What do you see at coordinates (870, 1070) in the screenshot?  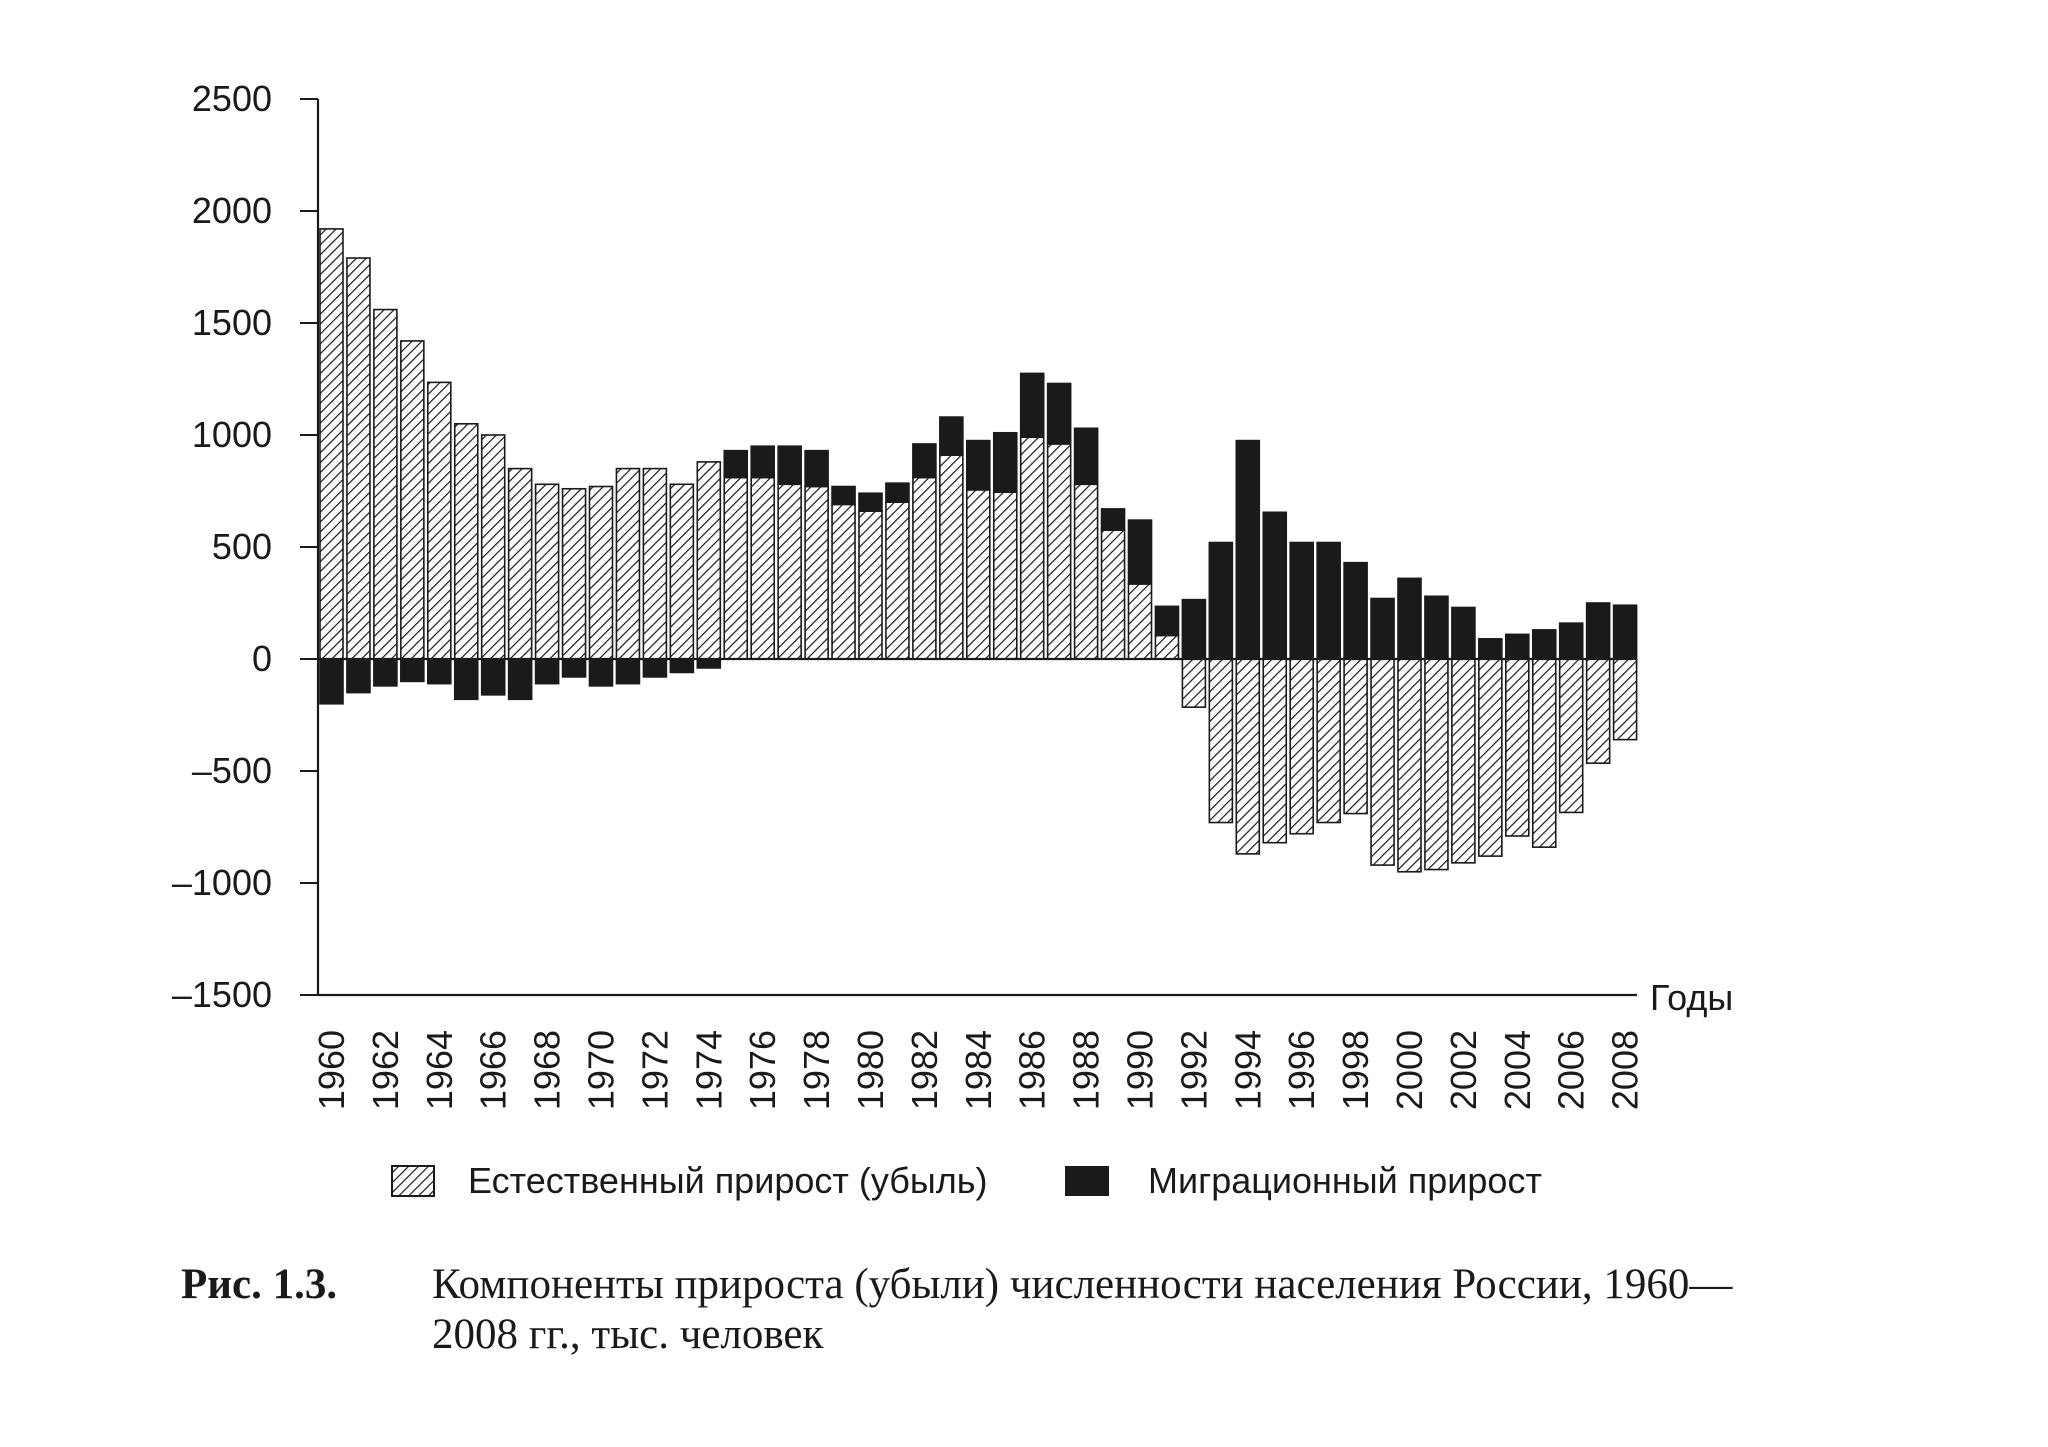 I see `x-tick-label: 1980` at bounding box center [870, 1070].